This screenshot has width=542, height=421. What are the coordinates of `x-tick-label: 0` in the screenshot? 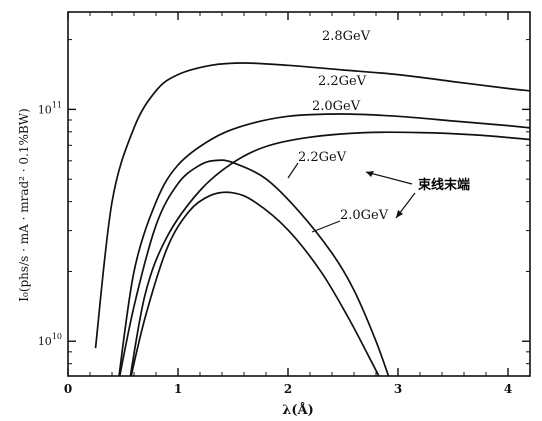 It's located at (68, 389).